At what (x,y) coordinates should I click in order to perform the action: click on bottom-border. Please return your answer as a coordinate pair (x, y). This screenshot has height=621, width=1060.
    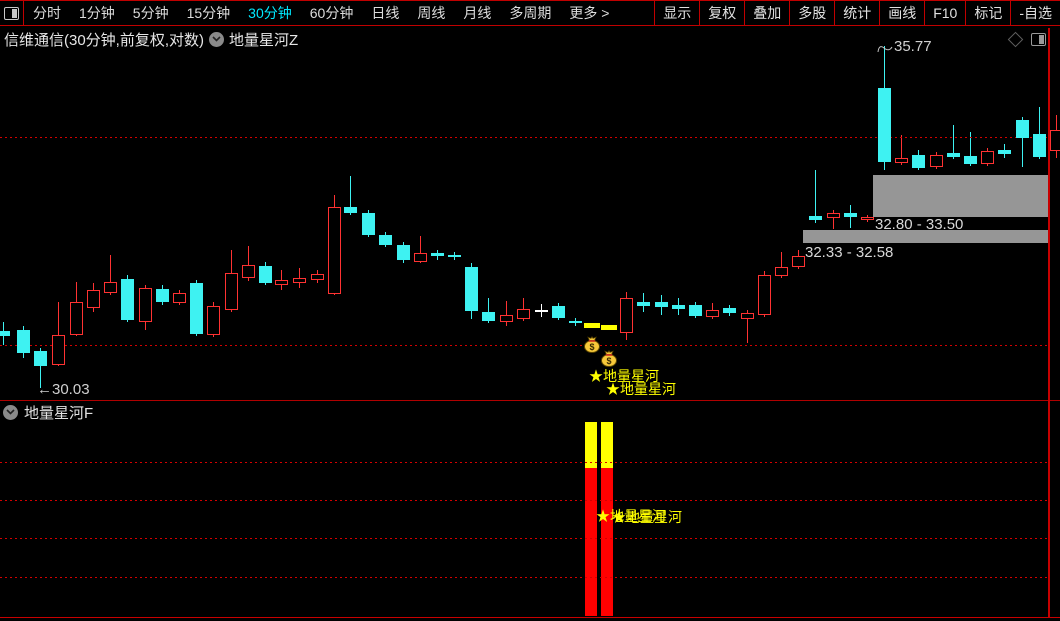
    Looking at the image, I should click on (530, 617).